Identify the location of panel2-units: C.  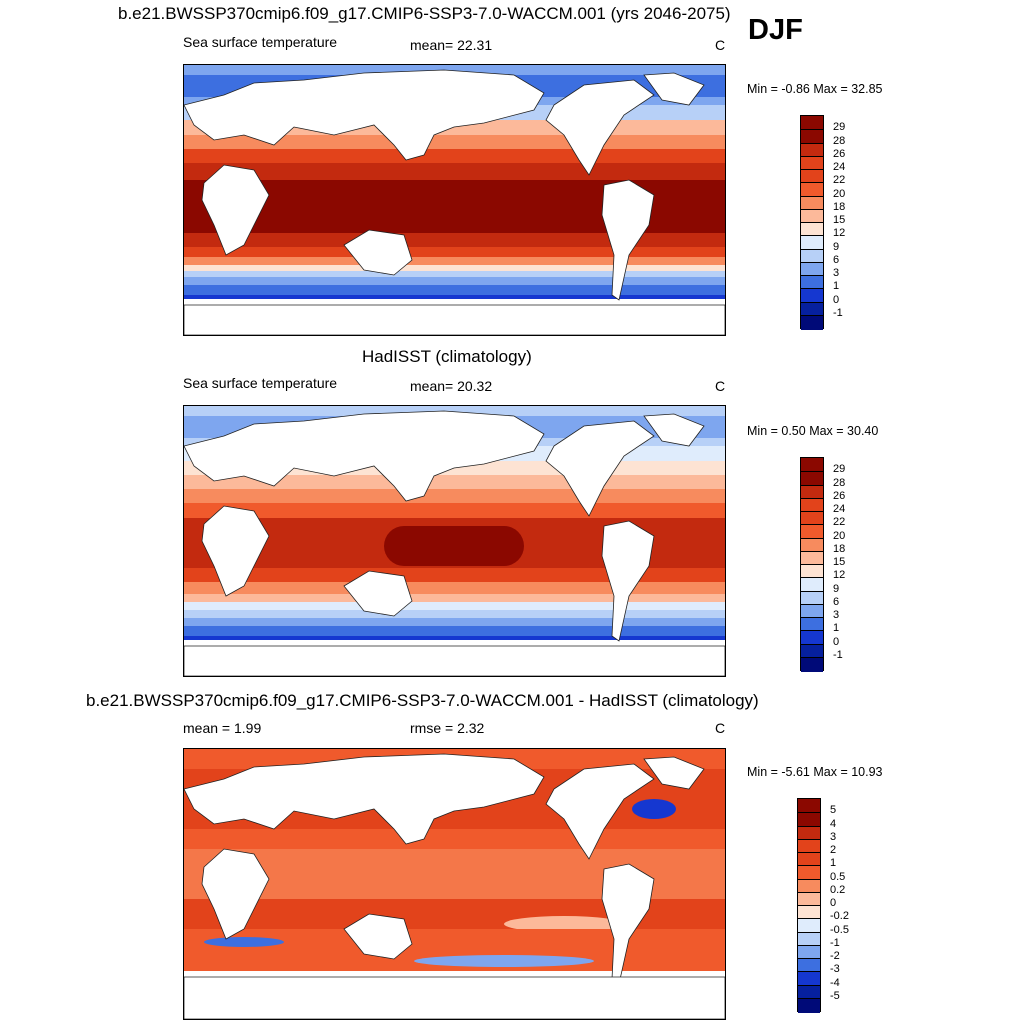
(720, 386).